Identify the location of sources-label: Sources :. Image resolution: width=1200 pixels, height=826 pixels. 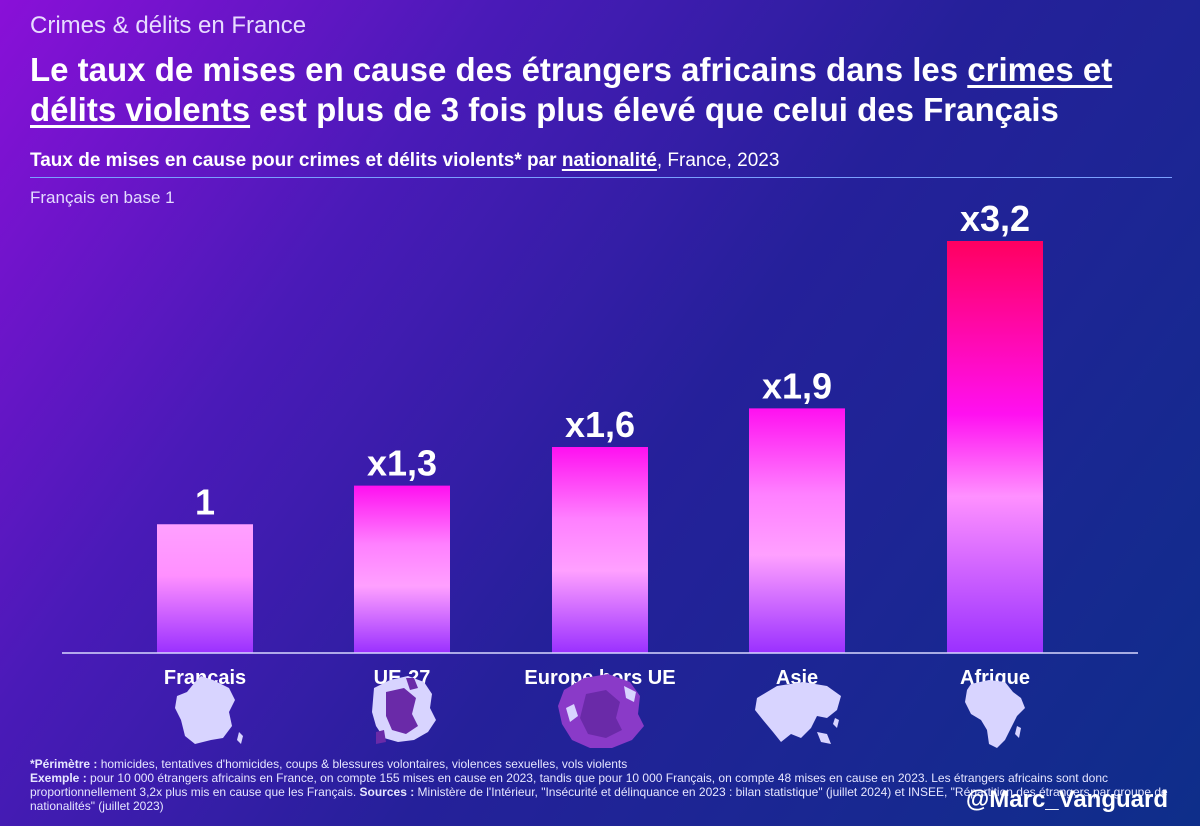
(387, 792).